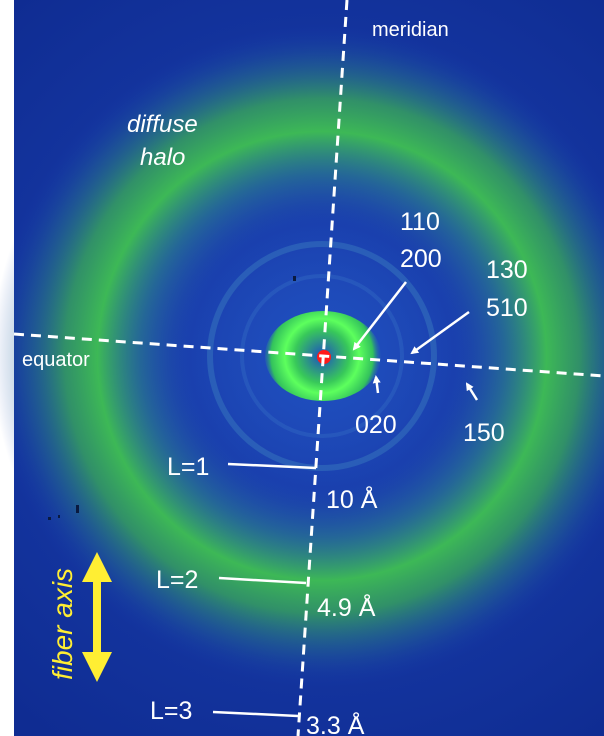 This screenshot has width=604, height=736. I want to click on layer-line-2-spacing: 4.9 Å, so click(346, 607).